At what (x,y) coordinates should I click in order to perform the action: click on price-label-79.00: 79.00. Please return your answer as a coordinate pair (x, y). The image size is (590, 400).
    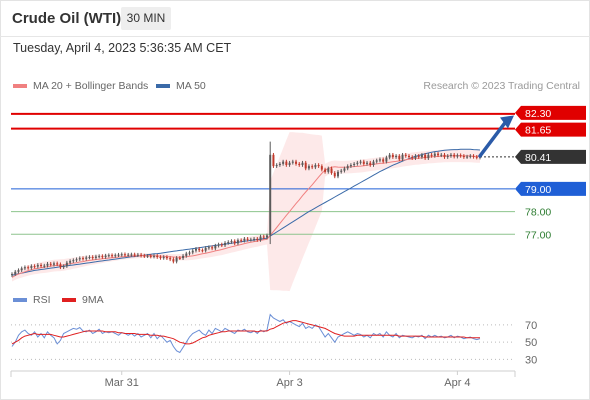
    Looking at the image, I should click on (538, 190).